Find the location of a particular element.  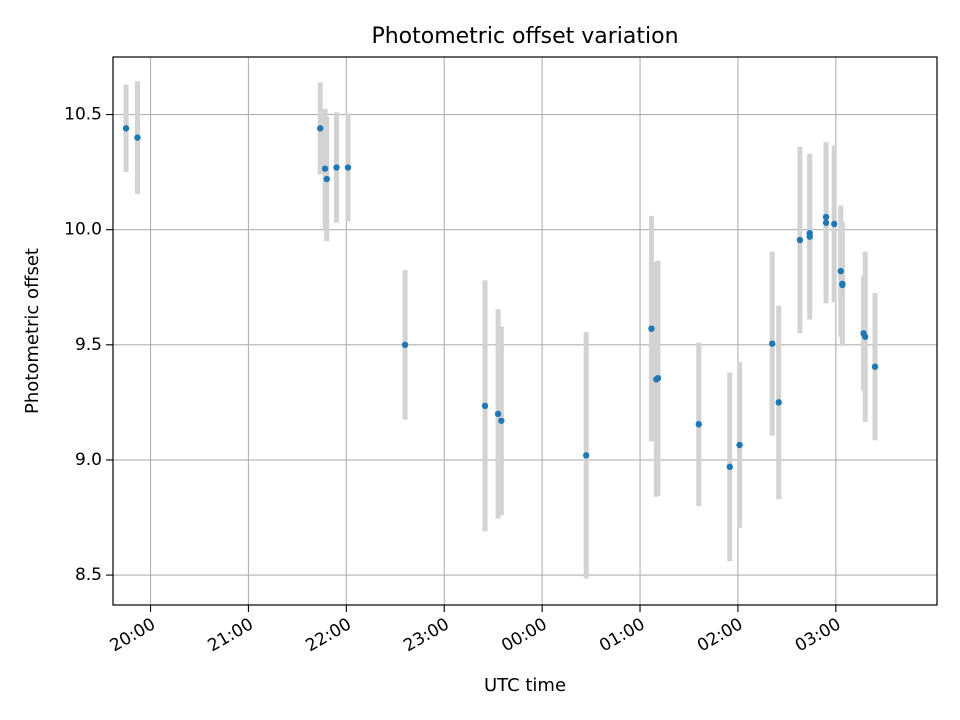

x-tick-label: 22:00 is located at coordinates (328, 635).